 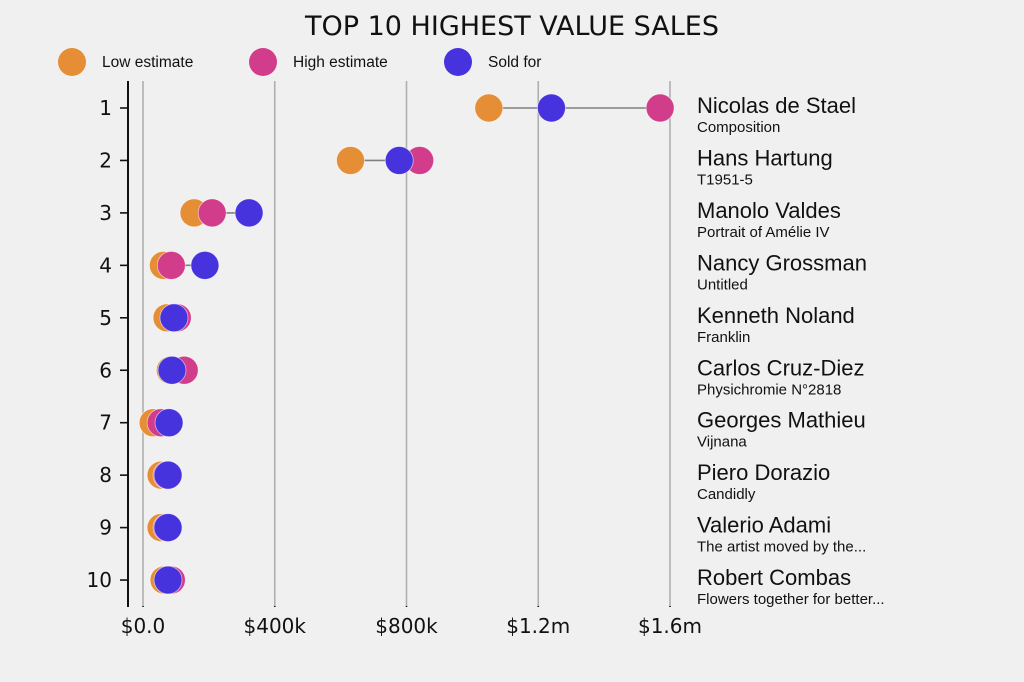 I want to click on legend-swatch-low-estimate, so click(x=72, y=62).